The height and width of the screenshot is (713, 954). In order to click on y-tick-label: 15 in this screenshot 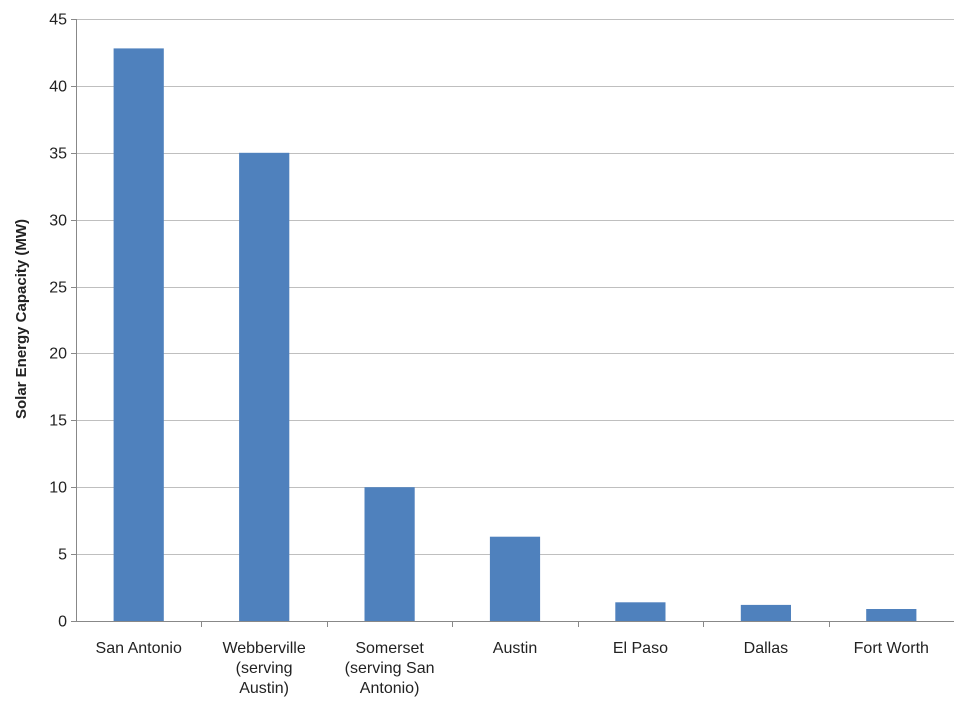, I will do `click(58, 421)`.